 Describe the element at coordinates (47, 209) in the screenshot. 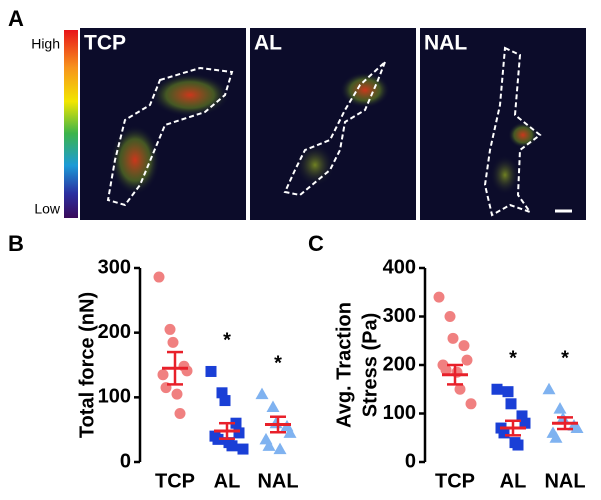

I see `colorbar-low: Low` at that location.